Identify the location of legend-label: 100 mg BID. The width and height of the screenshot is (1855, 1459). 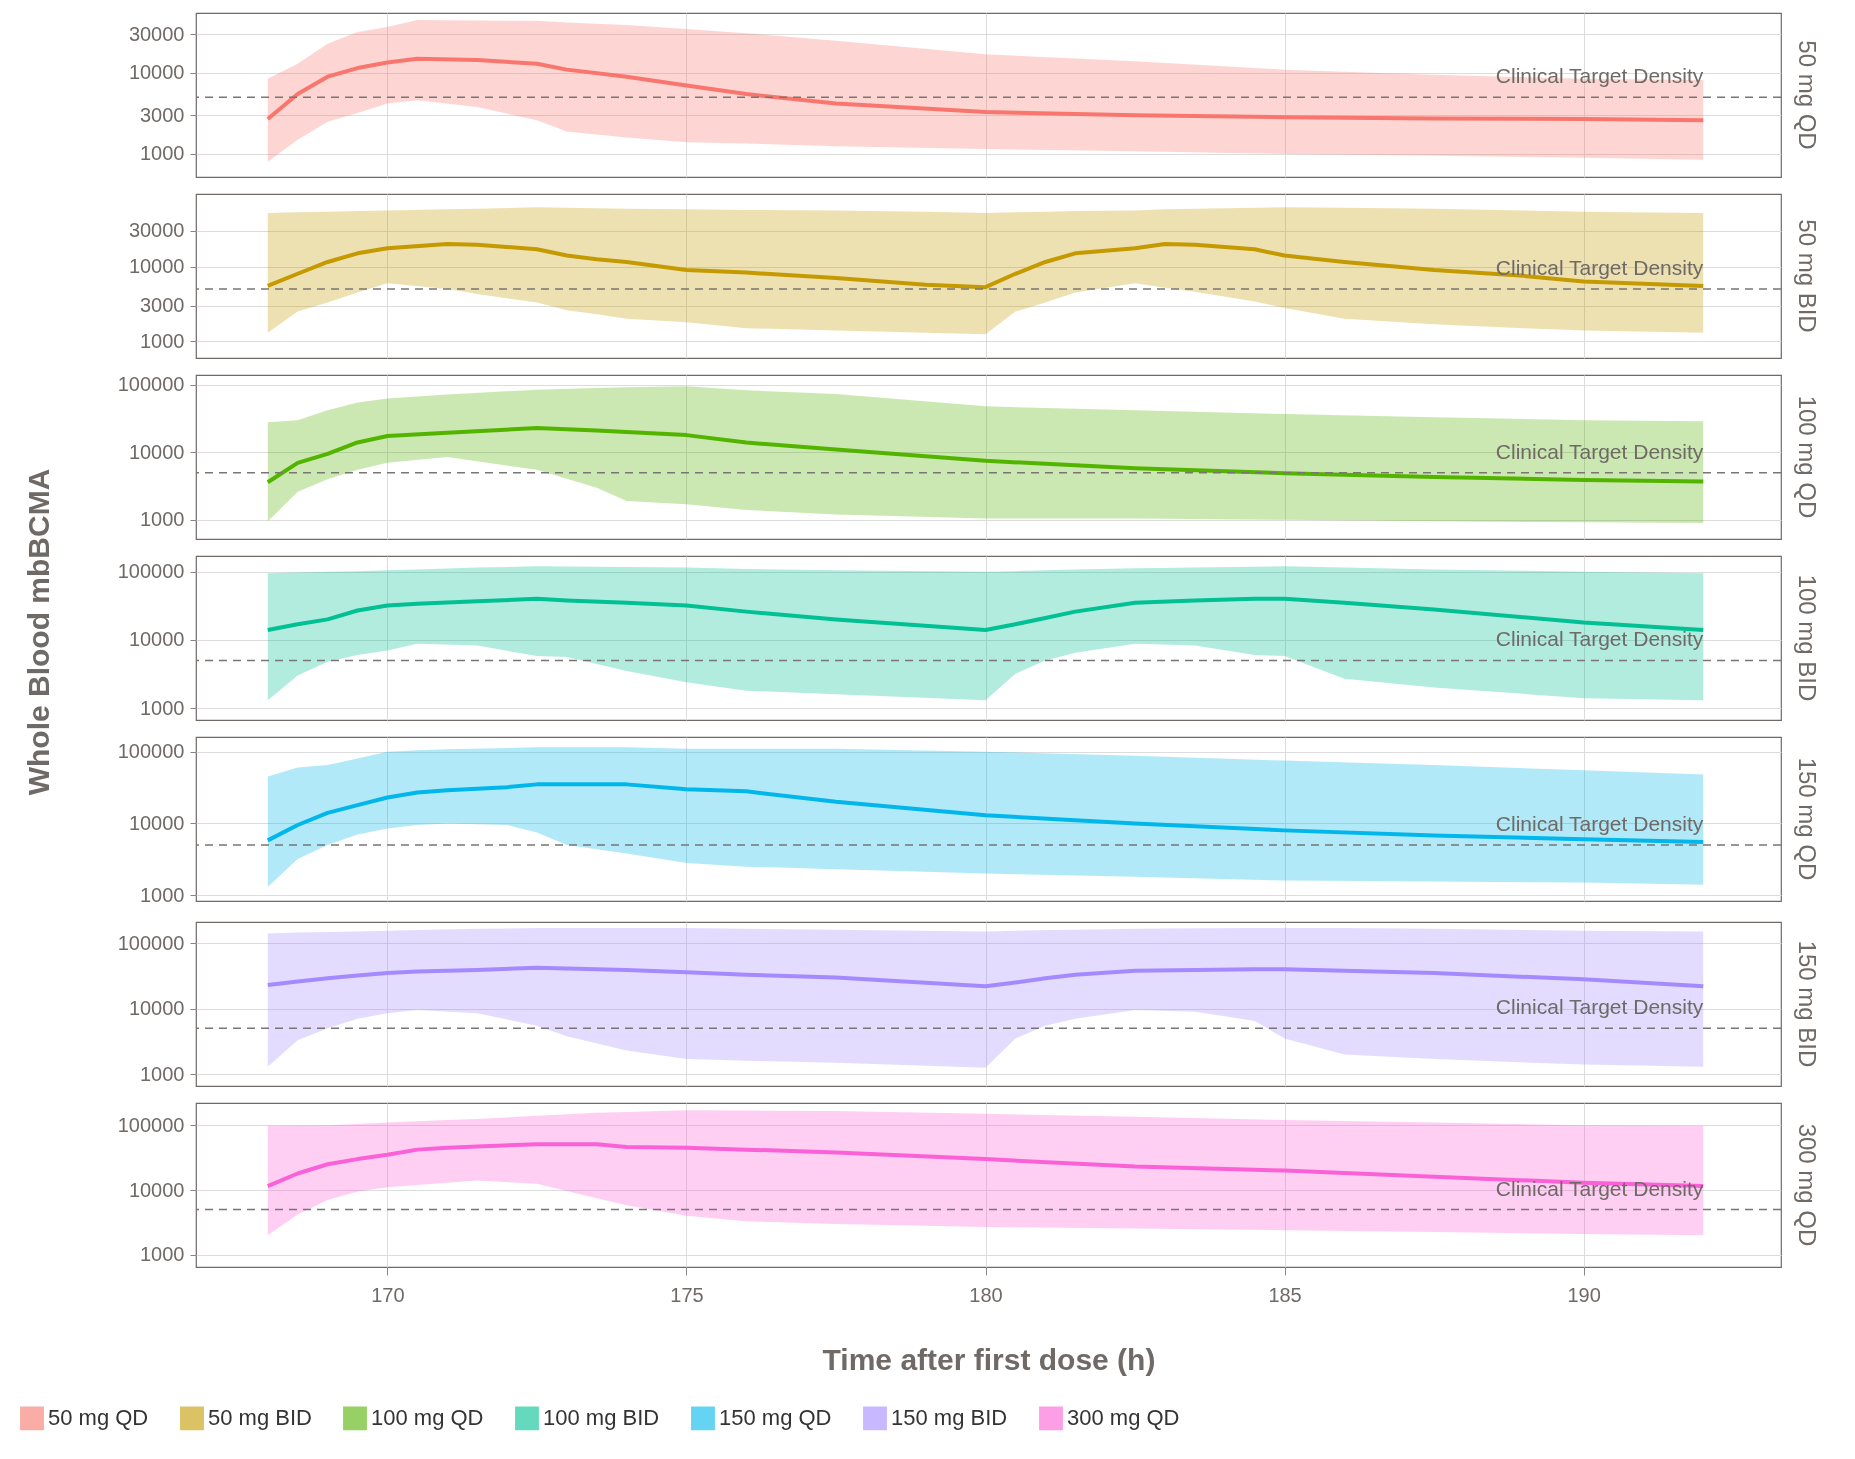
(601, 1418).